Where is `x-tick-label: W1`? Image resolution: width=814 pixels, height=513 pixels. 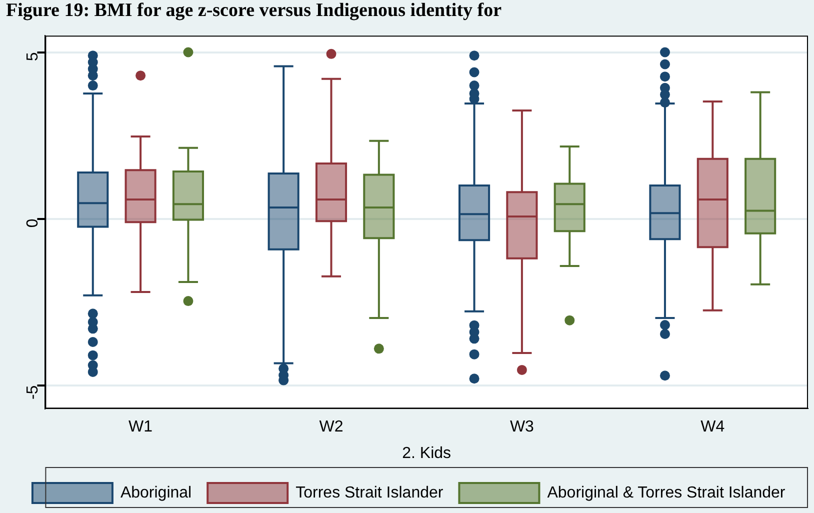 x-tick-label: W1 is located at coordinates (140, 427).